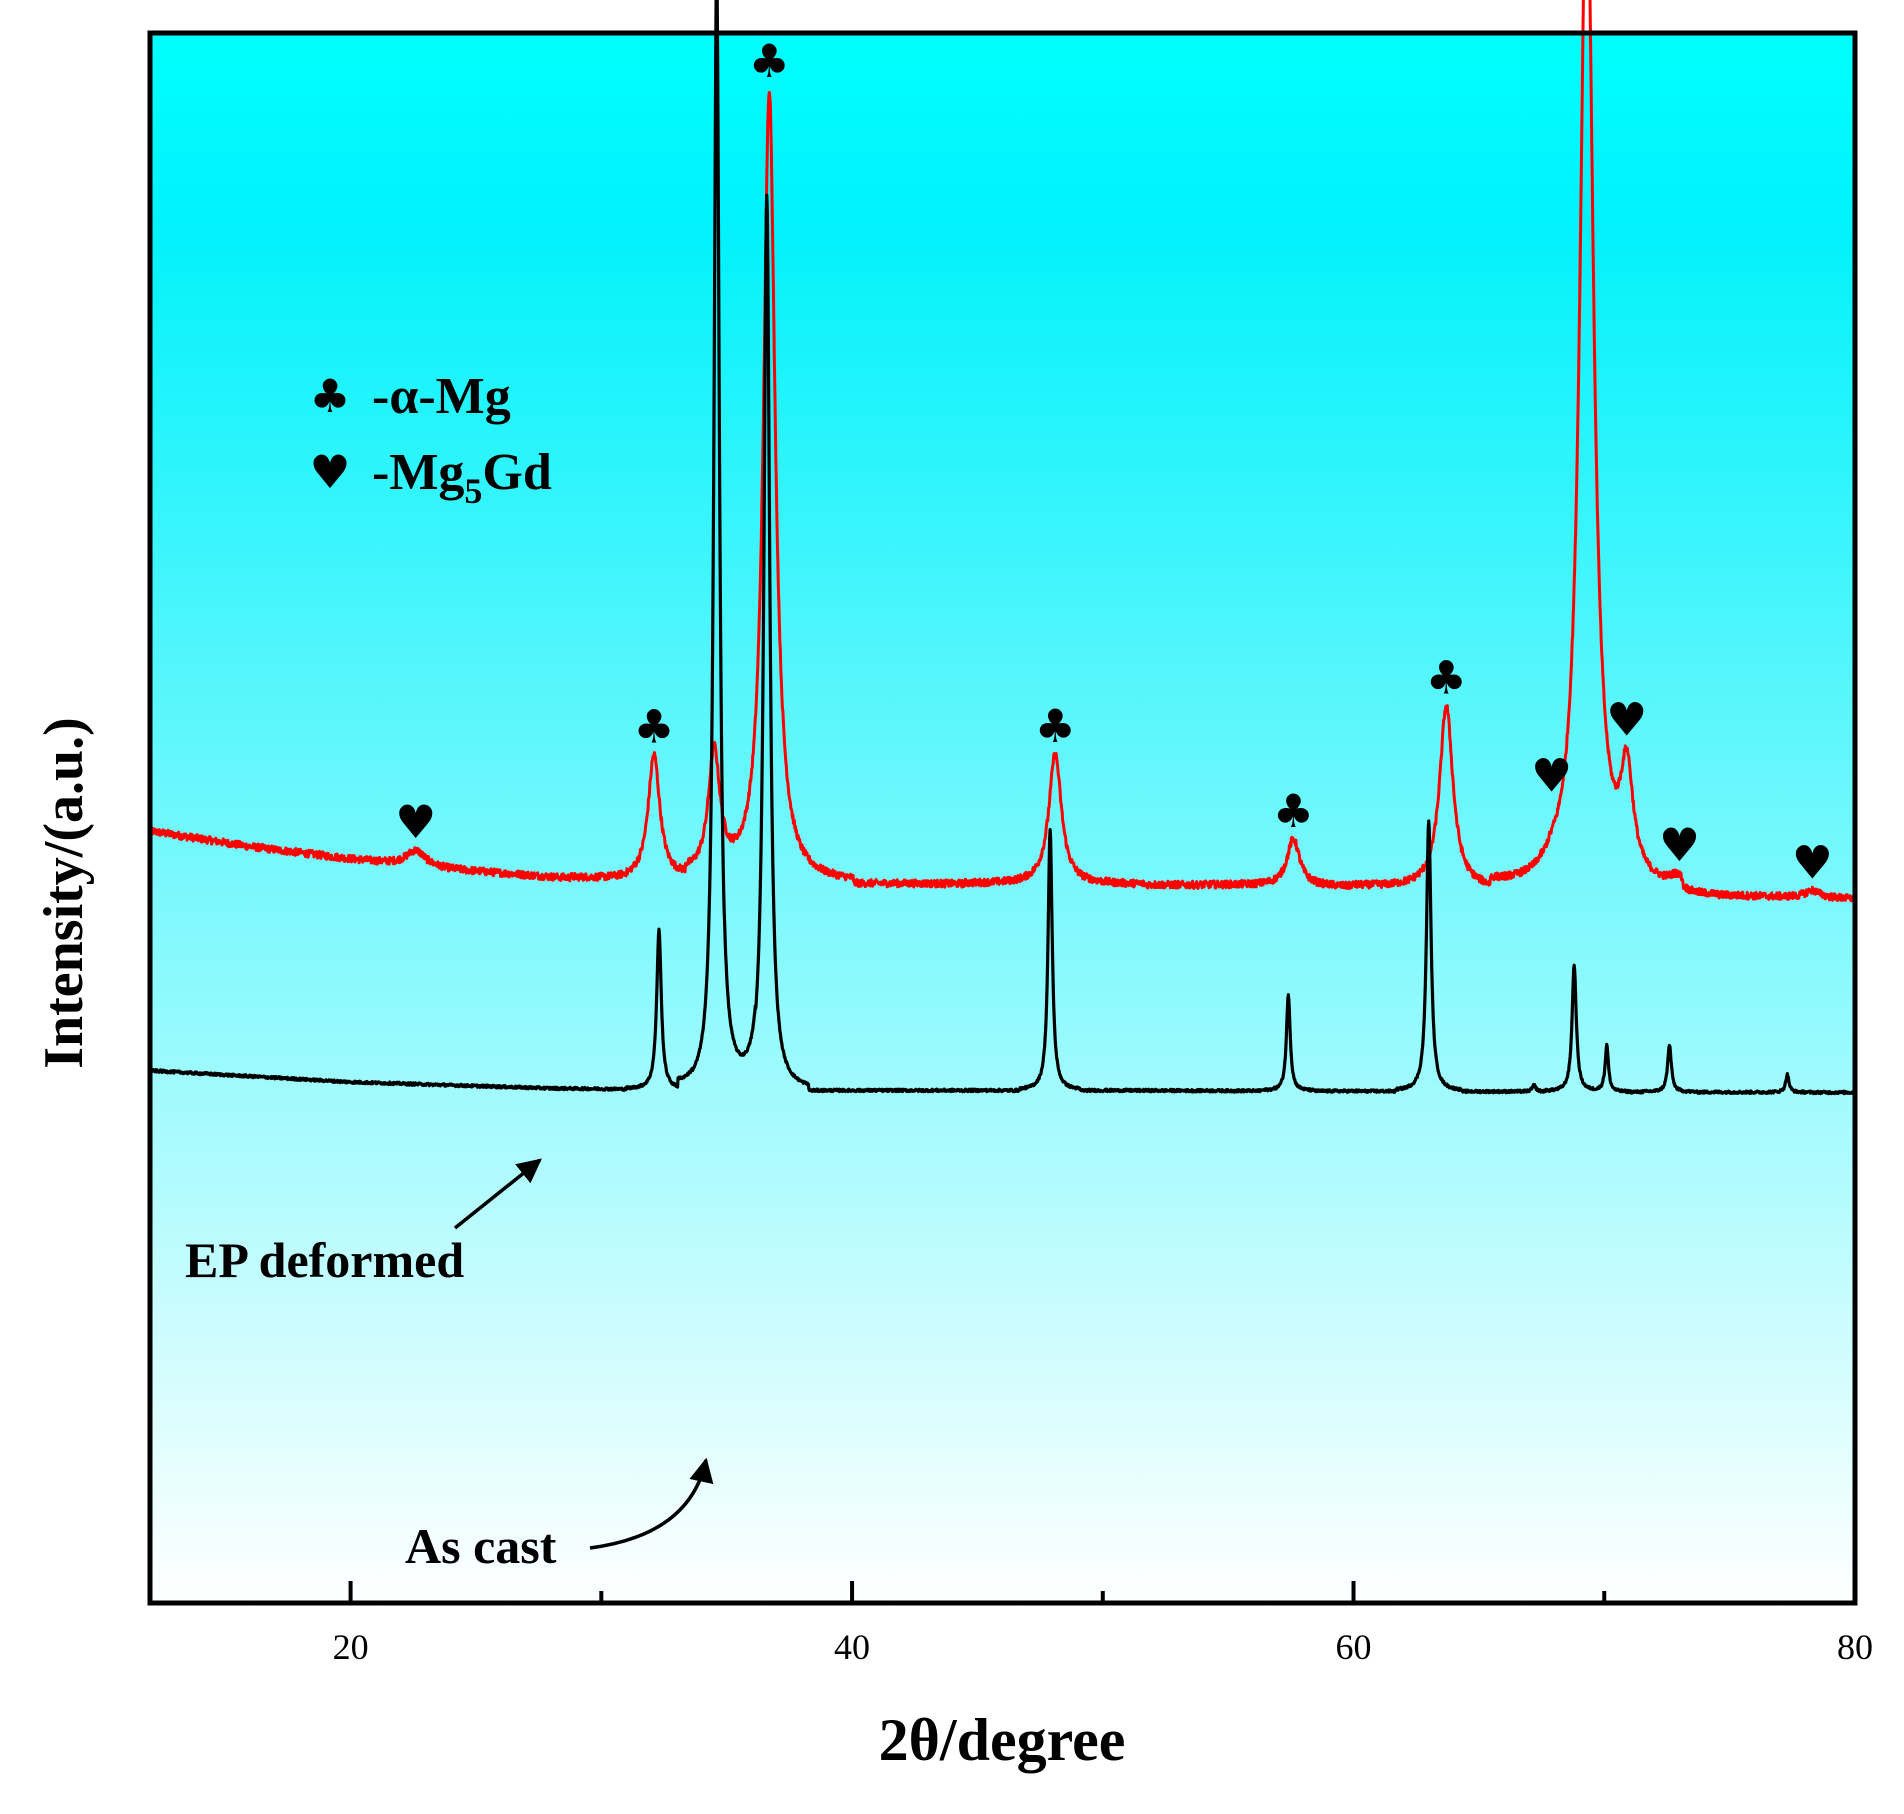  I want to click on legend-symbol-mg5gd: ♥, so click(329, 472).